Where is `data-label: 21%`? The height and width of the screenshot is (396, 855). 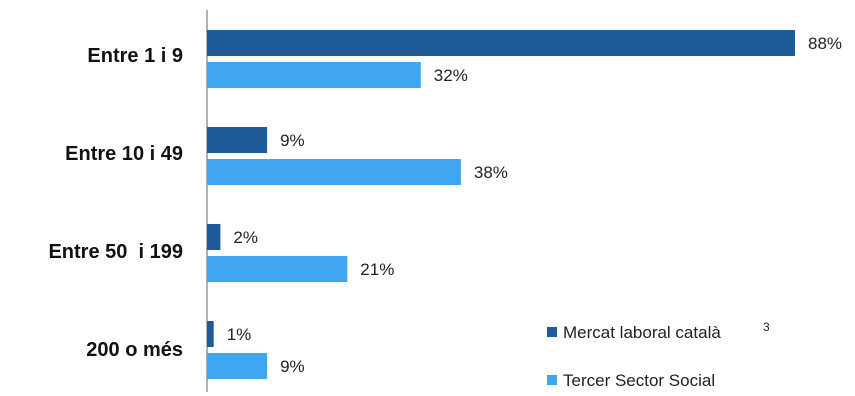 data-label: 21% is located at coordinates (377, 269).